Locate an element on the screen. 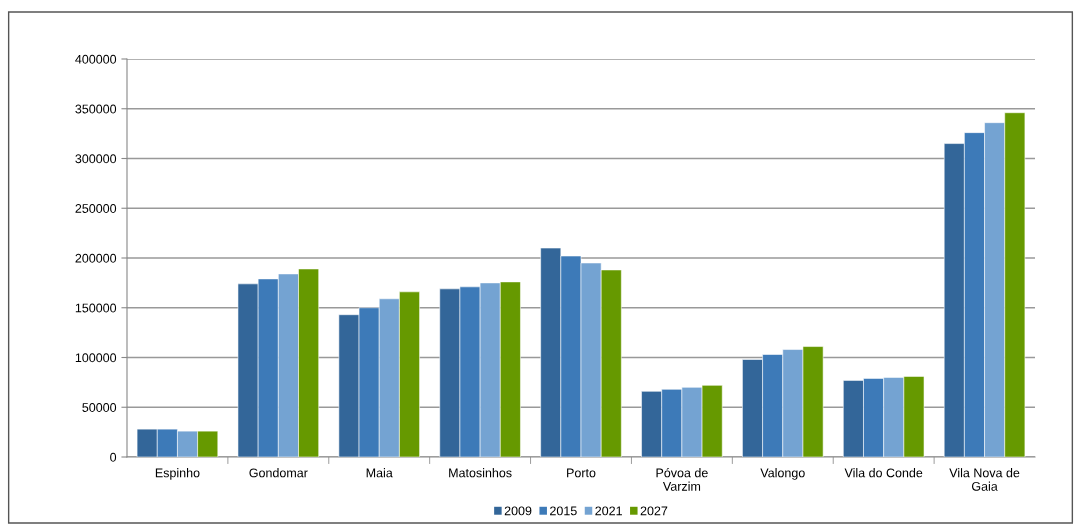 Image resolution: width=1081 pixels, height=524 pixels. x-tick-label: Porto is located at coordinates (581, 473).